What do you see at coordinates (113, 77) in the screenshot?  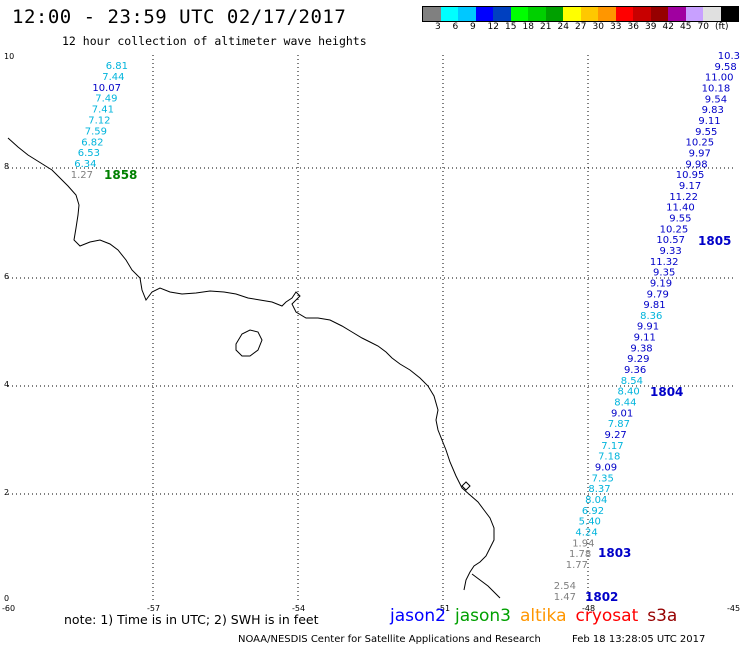 I see `wave-height-label: 7.44` at bounding box center [113, 77].